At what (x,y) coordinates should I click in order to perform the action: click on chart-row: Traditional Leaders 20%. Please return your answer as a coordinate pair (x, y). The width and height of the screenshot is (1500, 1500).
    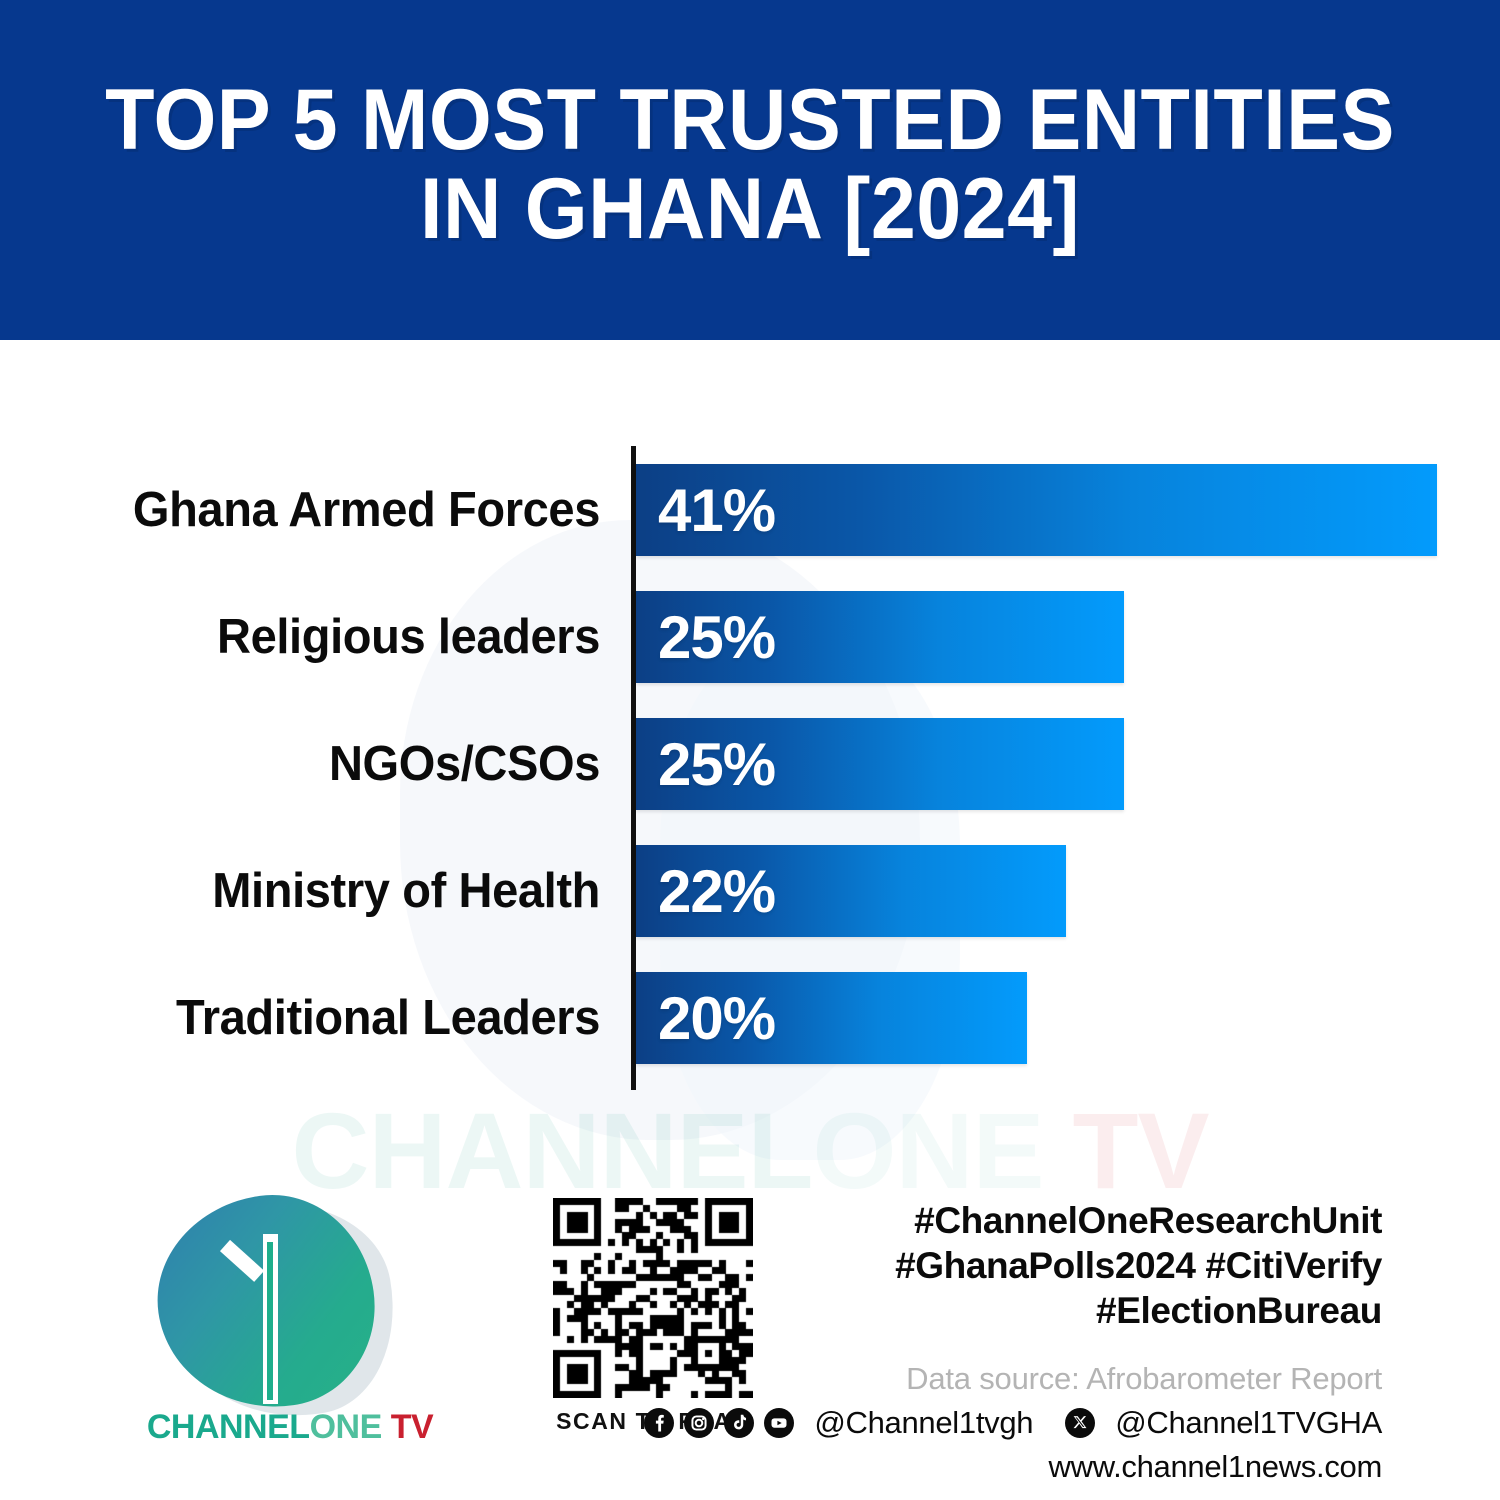
    Looking at the image, I should click on (750, 1018).